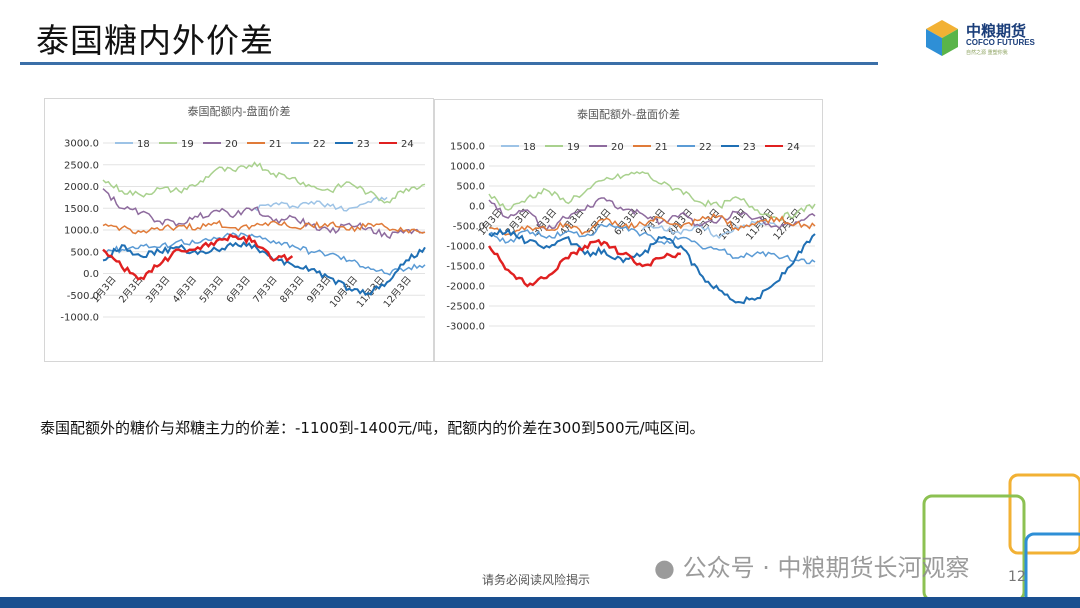 The width and height of the screenshot is (1080, 608). I want to click on wechat-watermark: ● 公众号 · 中粮期货长河观察, so click(811, 565).